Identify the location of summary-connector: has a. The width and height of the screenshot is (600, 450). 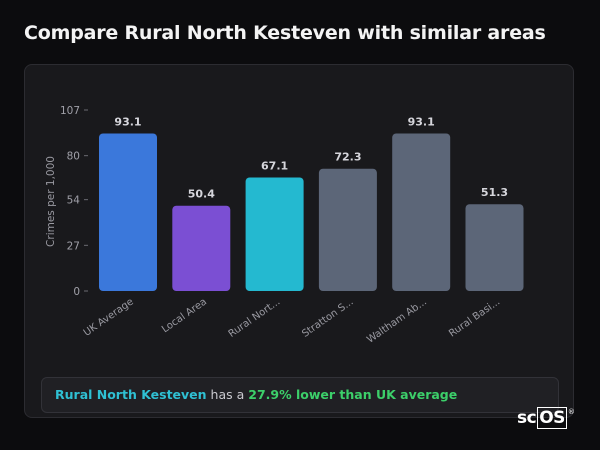
(227, 394).